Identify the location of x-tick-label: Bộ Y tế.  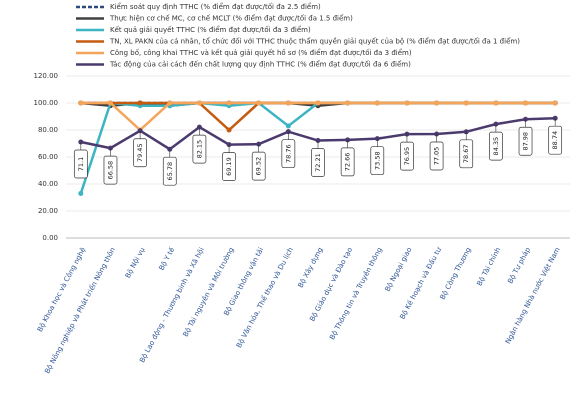
(167, 259).